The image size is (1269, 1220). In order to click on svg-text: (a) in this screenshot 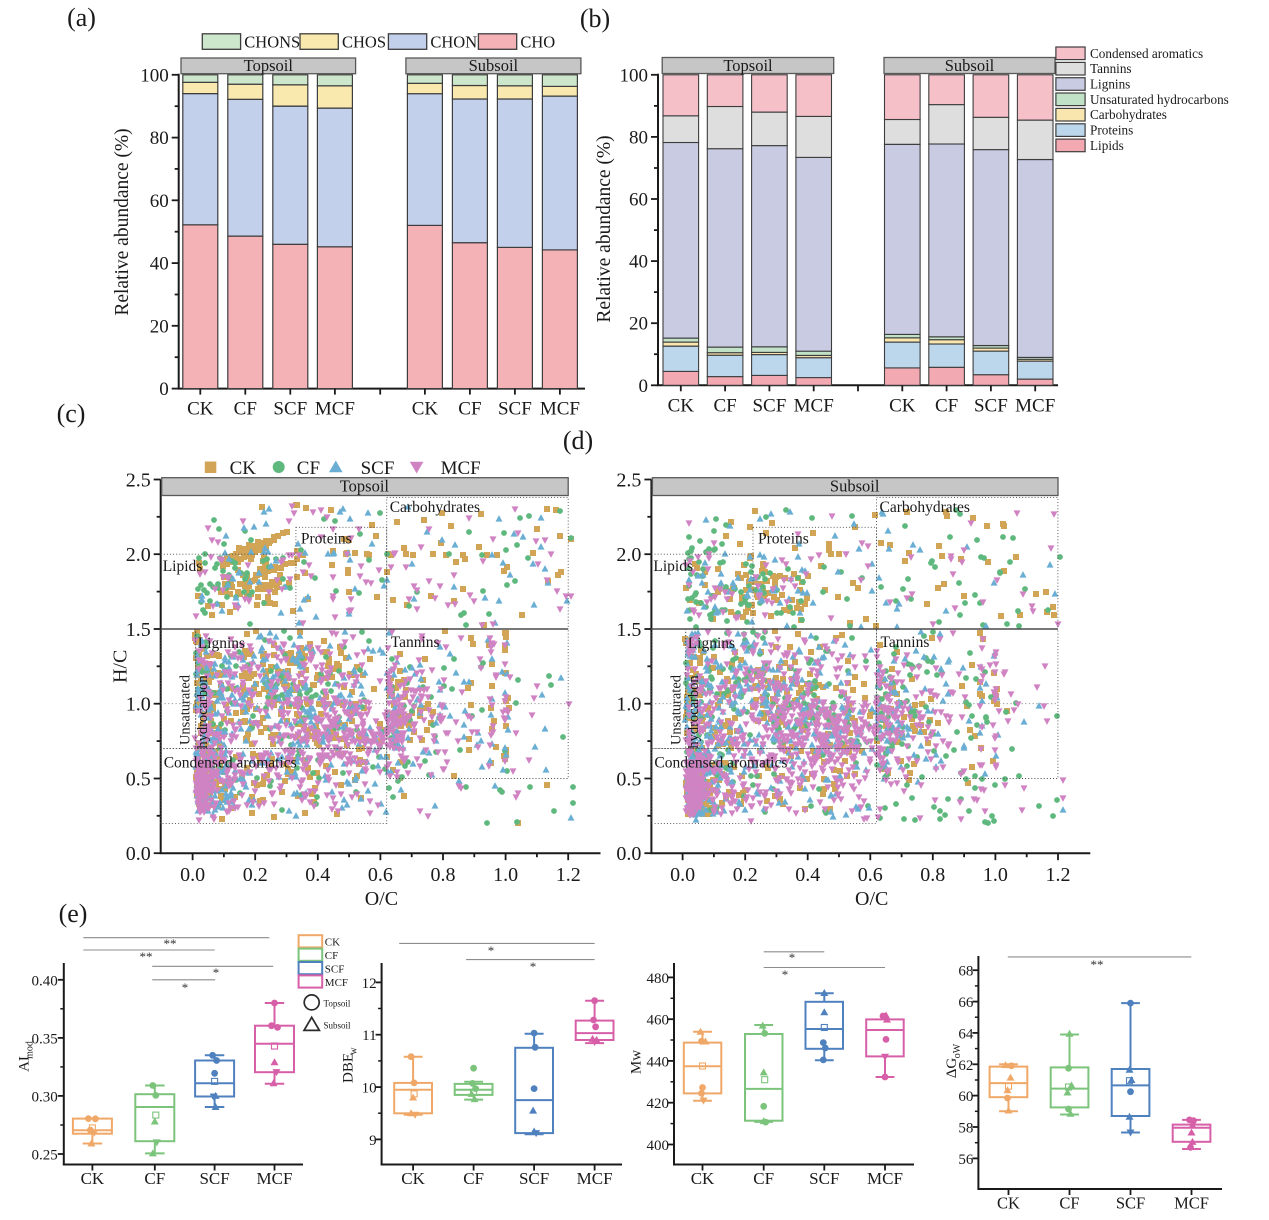, I will do `click(81, 17)`.